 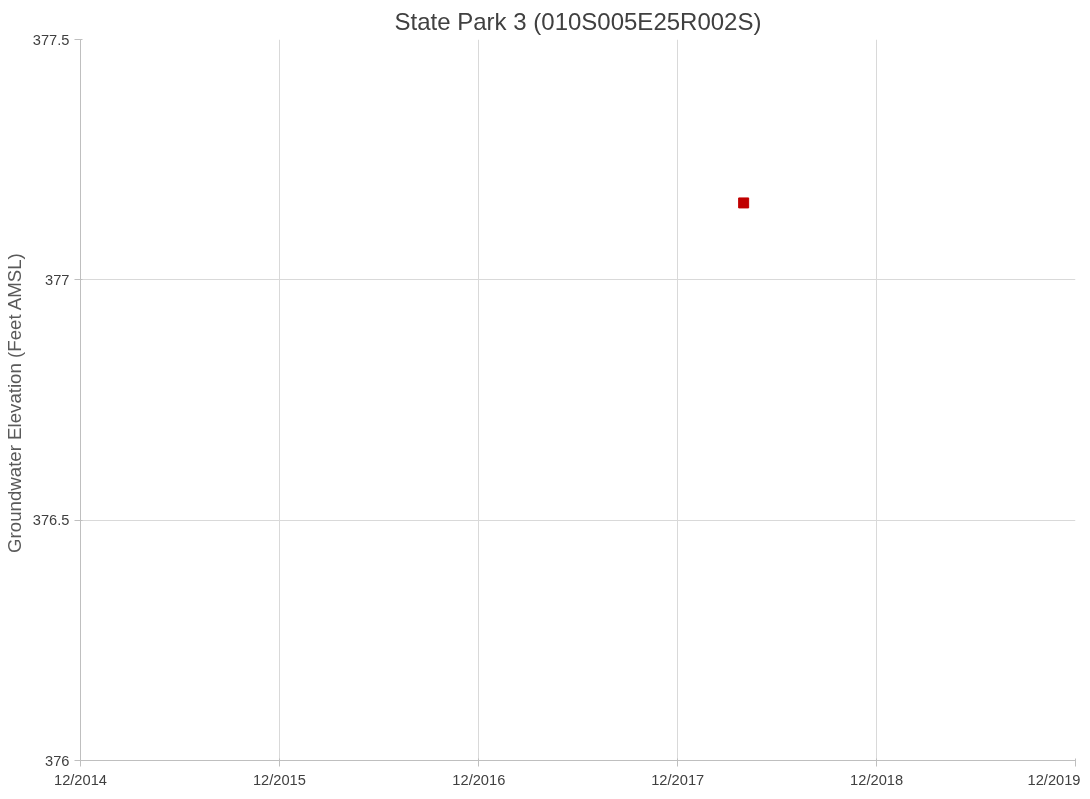 I want to click on x-tick-label: 12/2014, so click(x=80, y=779).